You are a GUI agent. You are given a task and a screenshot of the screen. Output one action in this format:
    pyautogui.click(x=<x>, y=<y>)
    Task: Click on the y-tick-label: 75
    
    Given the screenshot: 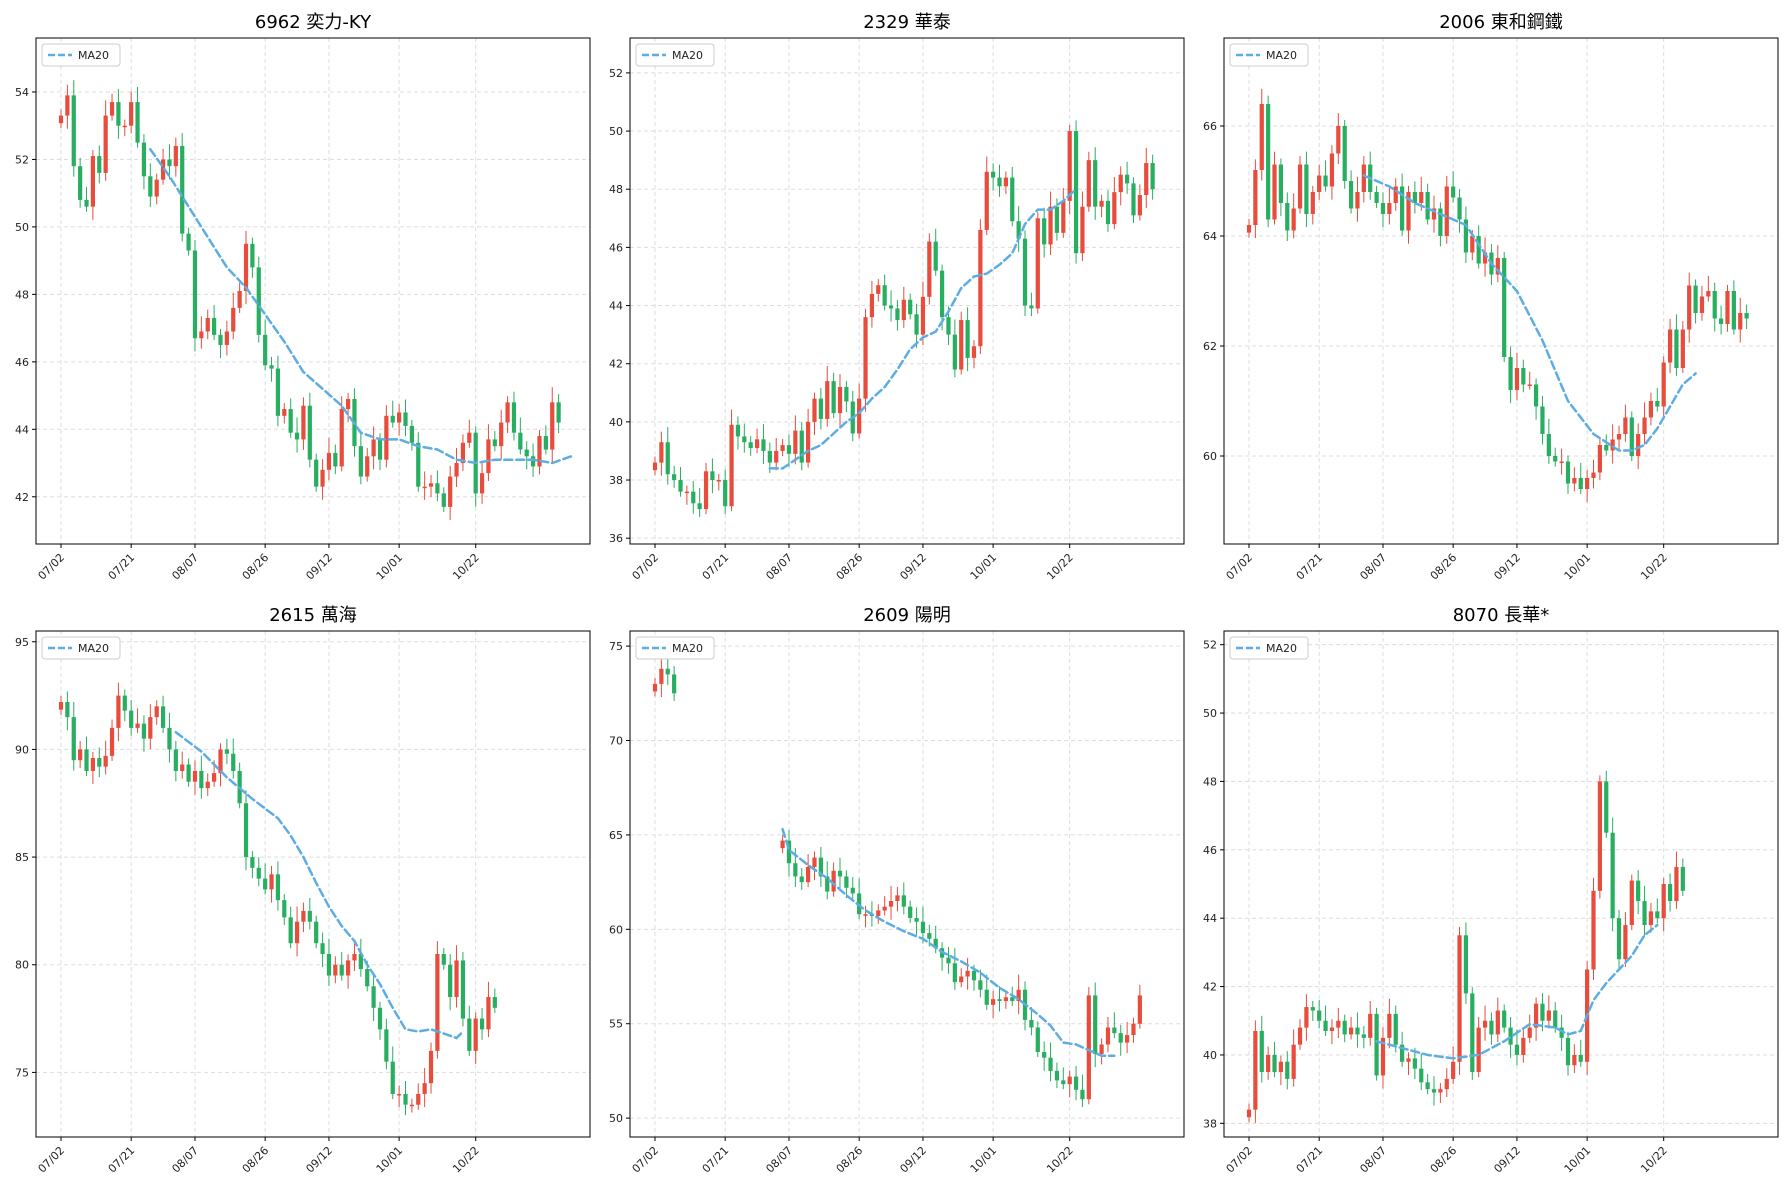 What is the action you would take?
    pyautogui.click(x=22, y=1072)
    